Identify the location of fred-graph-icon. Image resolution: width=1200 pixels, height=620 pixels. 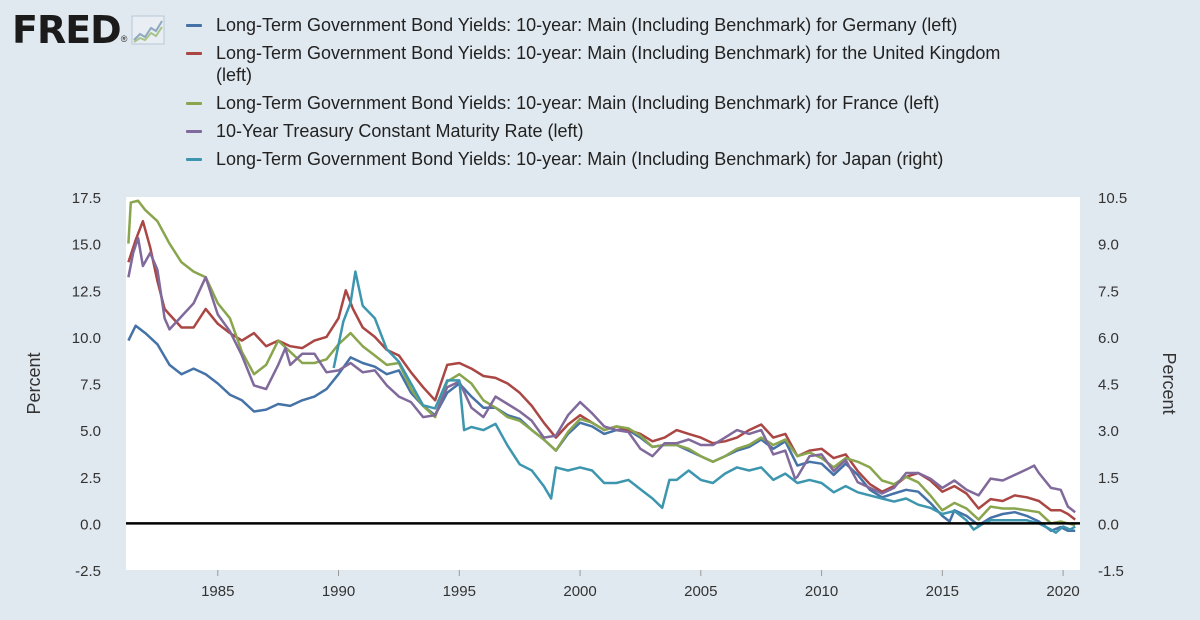
(148, 30).